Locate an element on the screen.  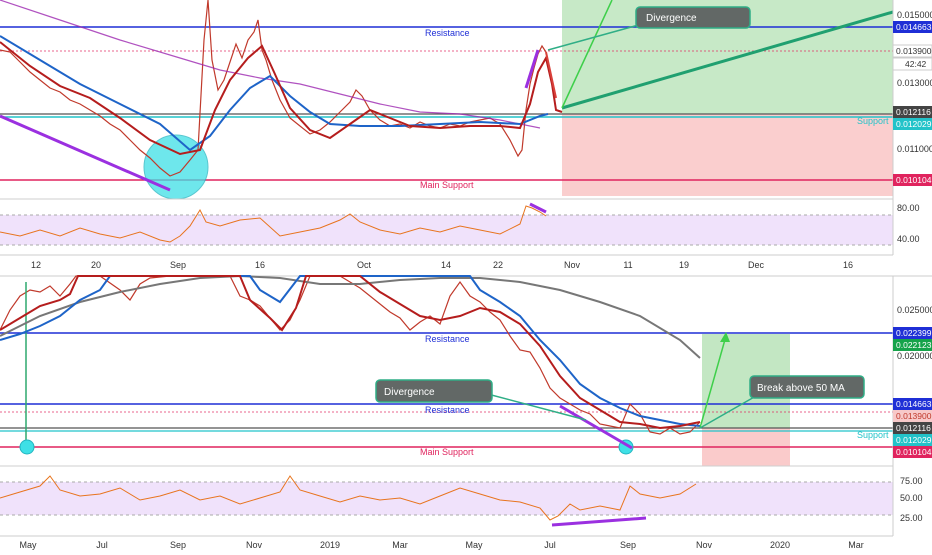
bottom-divergence-callout is located at coordinates (434, 391).